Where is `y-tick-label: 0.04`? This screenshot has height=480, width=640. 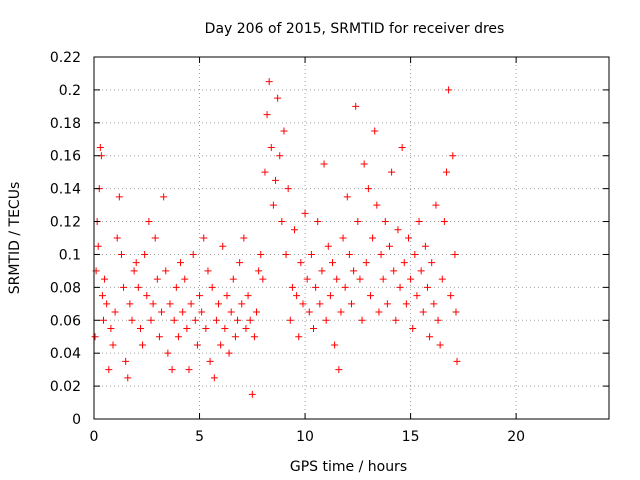 y-tick-label: 0.04 is located at coordinates (65, 354).